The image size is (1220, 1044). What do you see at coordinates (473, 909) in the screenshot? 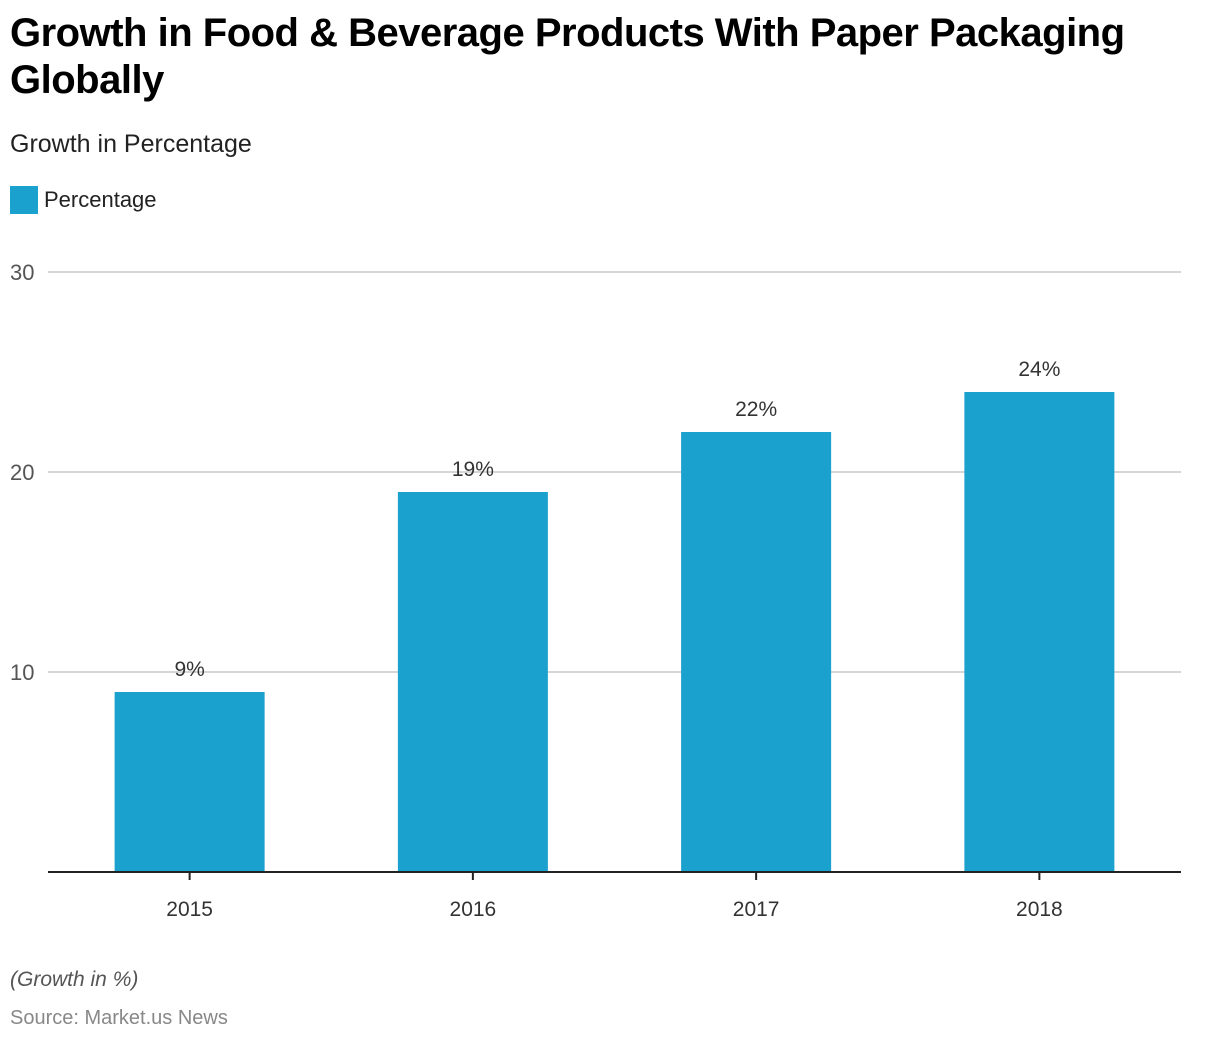
I see `x-tick-label: 2016` at bounding box center [473, 909].